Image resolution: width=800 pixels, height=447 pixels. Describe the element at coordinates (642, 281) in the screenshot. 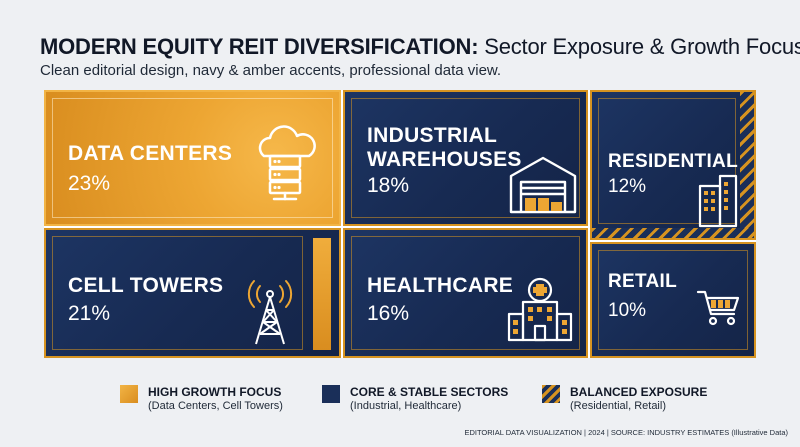

I see `tile-label: RETAIL` at that location.